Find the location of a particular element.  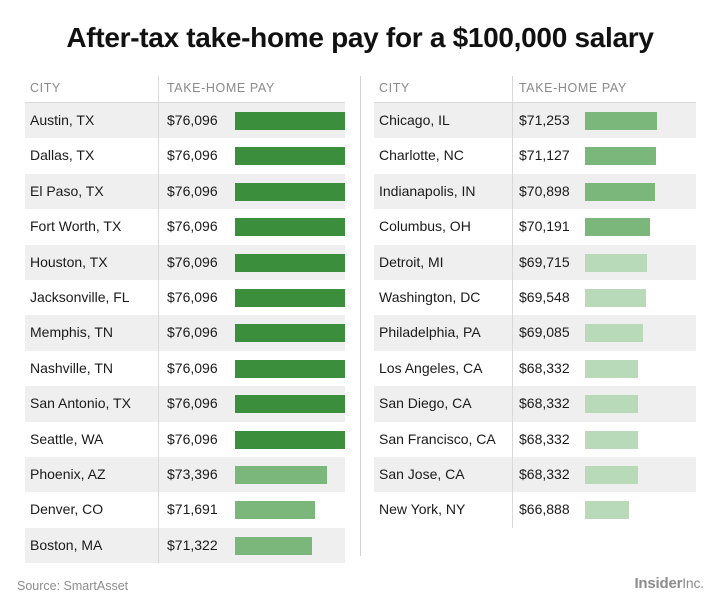

table-row: Denver, CO $71,691 is located at coordinates (185, 510).